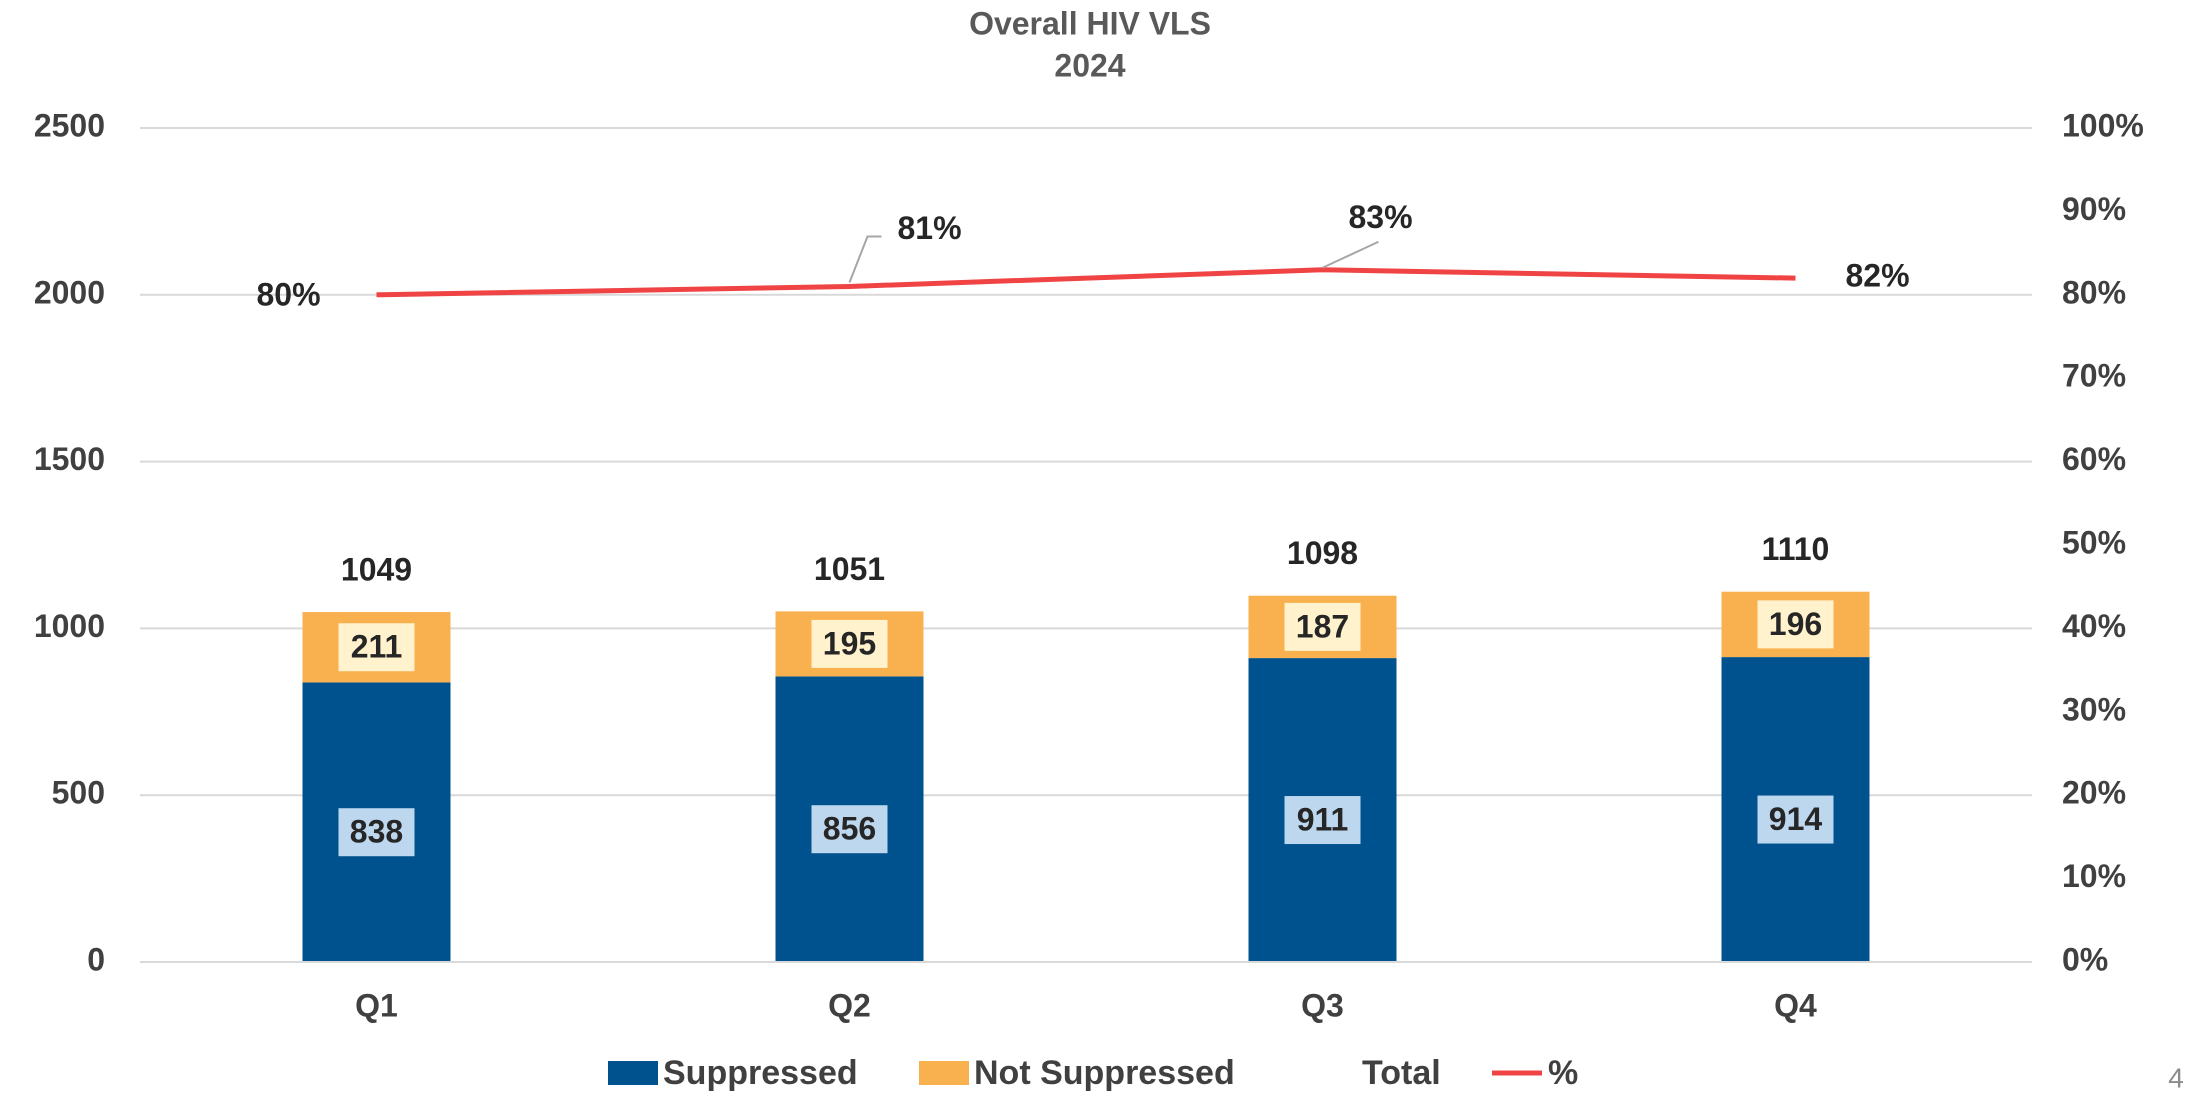 The width and height of the screenshot is (2190, 1096). I want to click on x-tick-label: Q3, so click(1322, 1005).